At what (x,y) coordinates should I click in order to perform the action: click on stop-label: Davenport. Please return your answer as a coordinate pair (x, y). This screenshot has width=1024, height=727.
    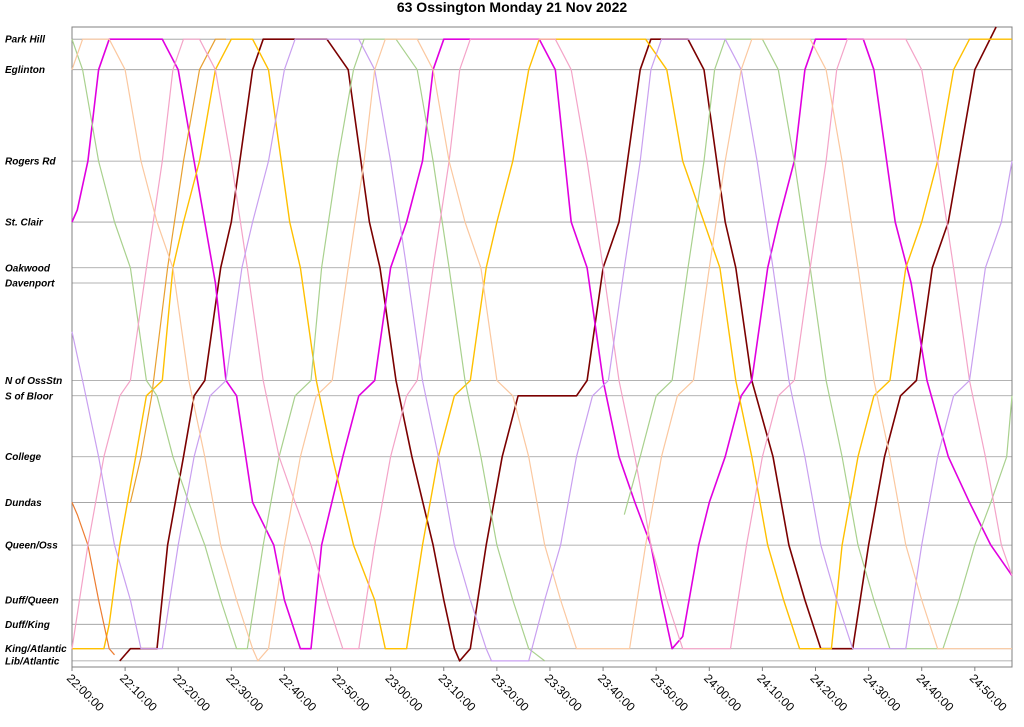
    Looking at the image, I should click on (30, 284).